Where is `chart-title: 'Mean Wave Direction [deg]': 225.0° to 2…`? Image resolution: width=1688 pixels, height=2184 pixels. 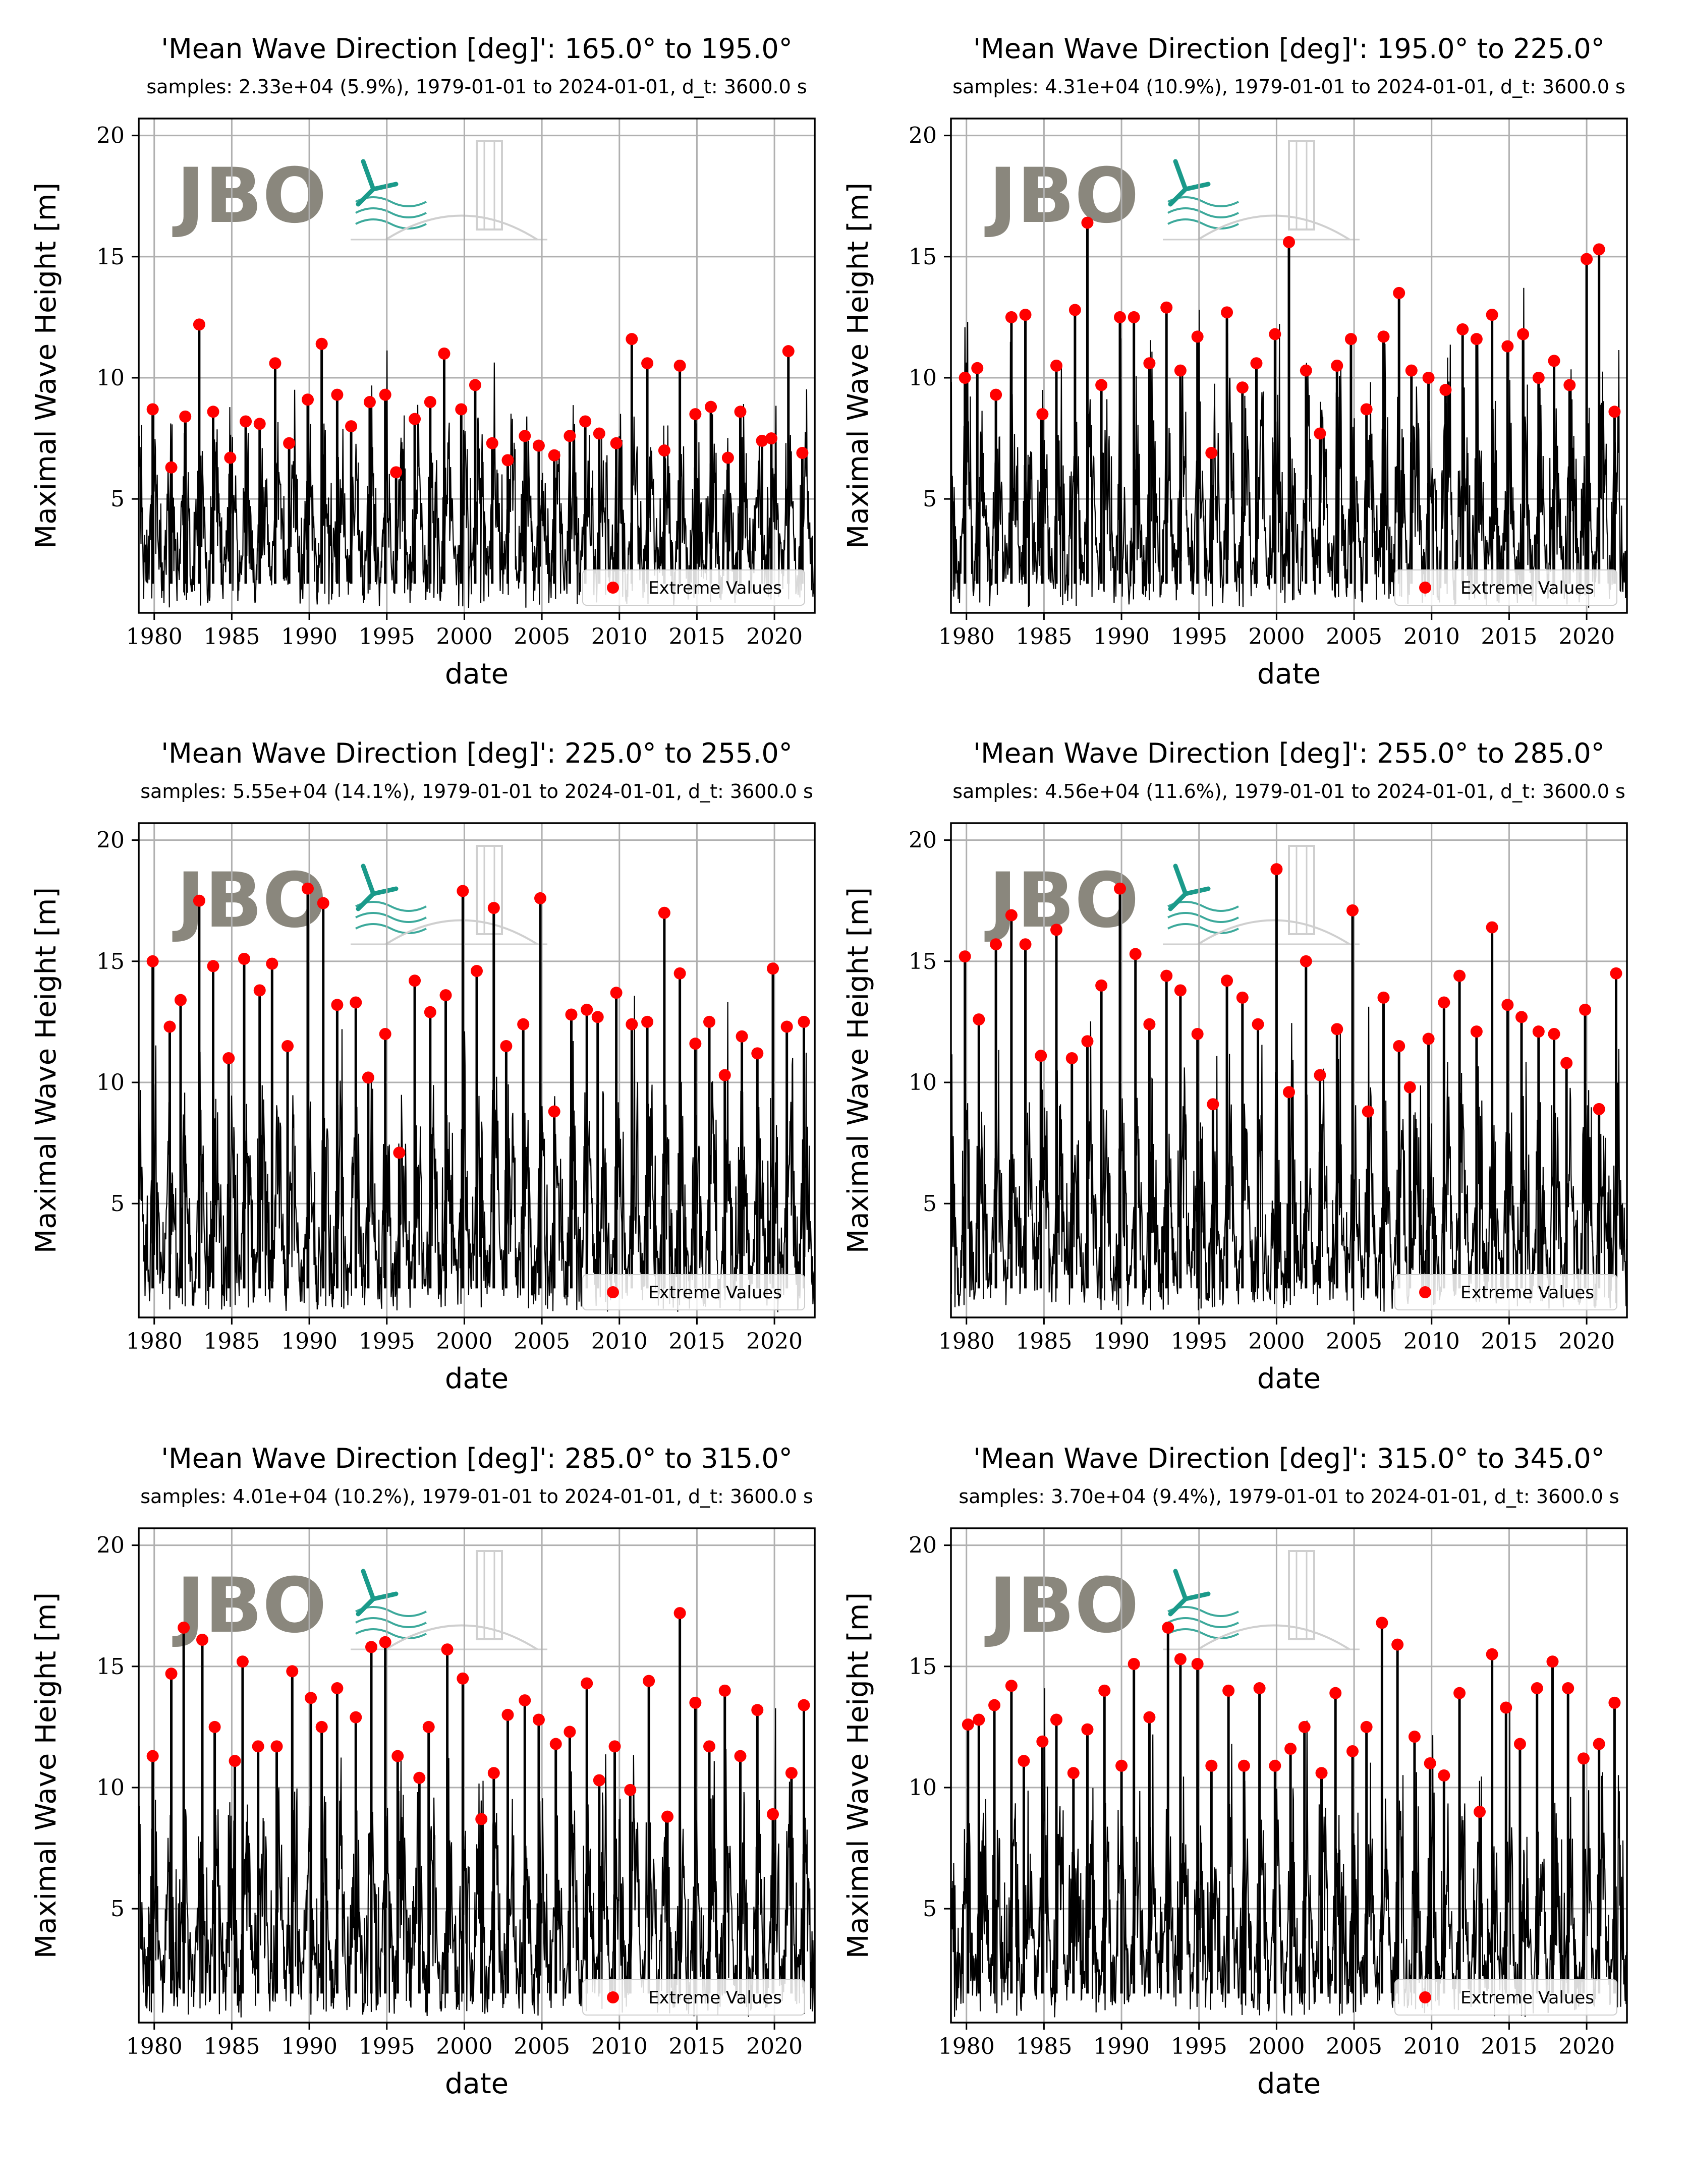
chart-title: 'Mean Wave Direction [deg]': 225.0° to 2… is located at coordinates (477, 753).